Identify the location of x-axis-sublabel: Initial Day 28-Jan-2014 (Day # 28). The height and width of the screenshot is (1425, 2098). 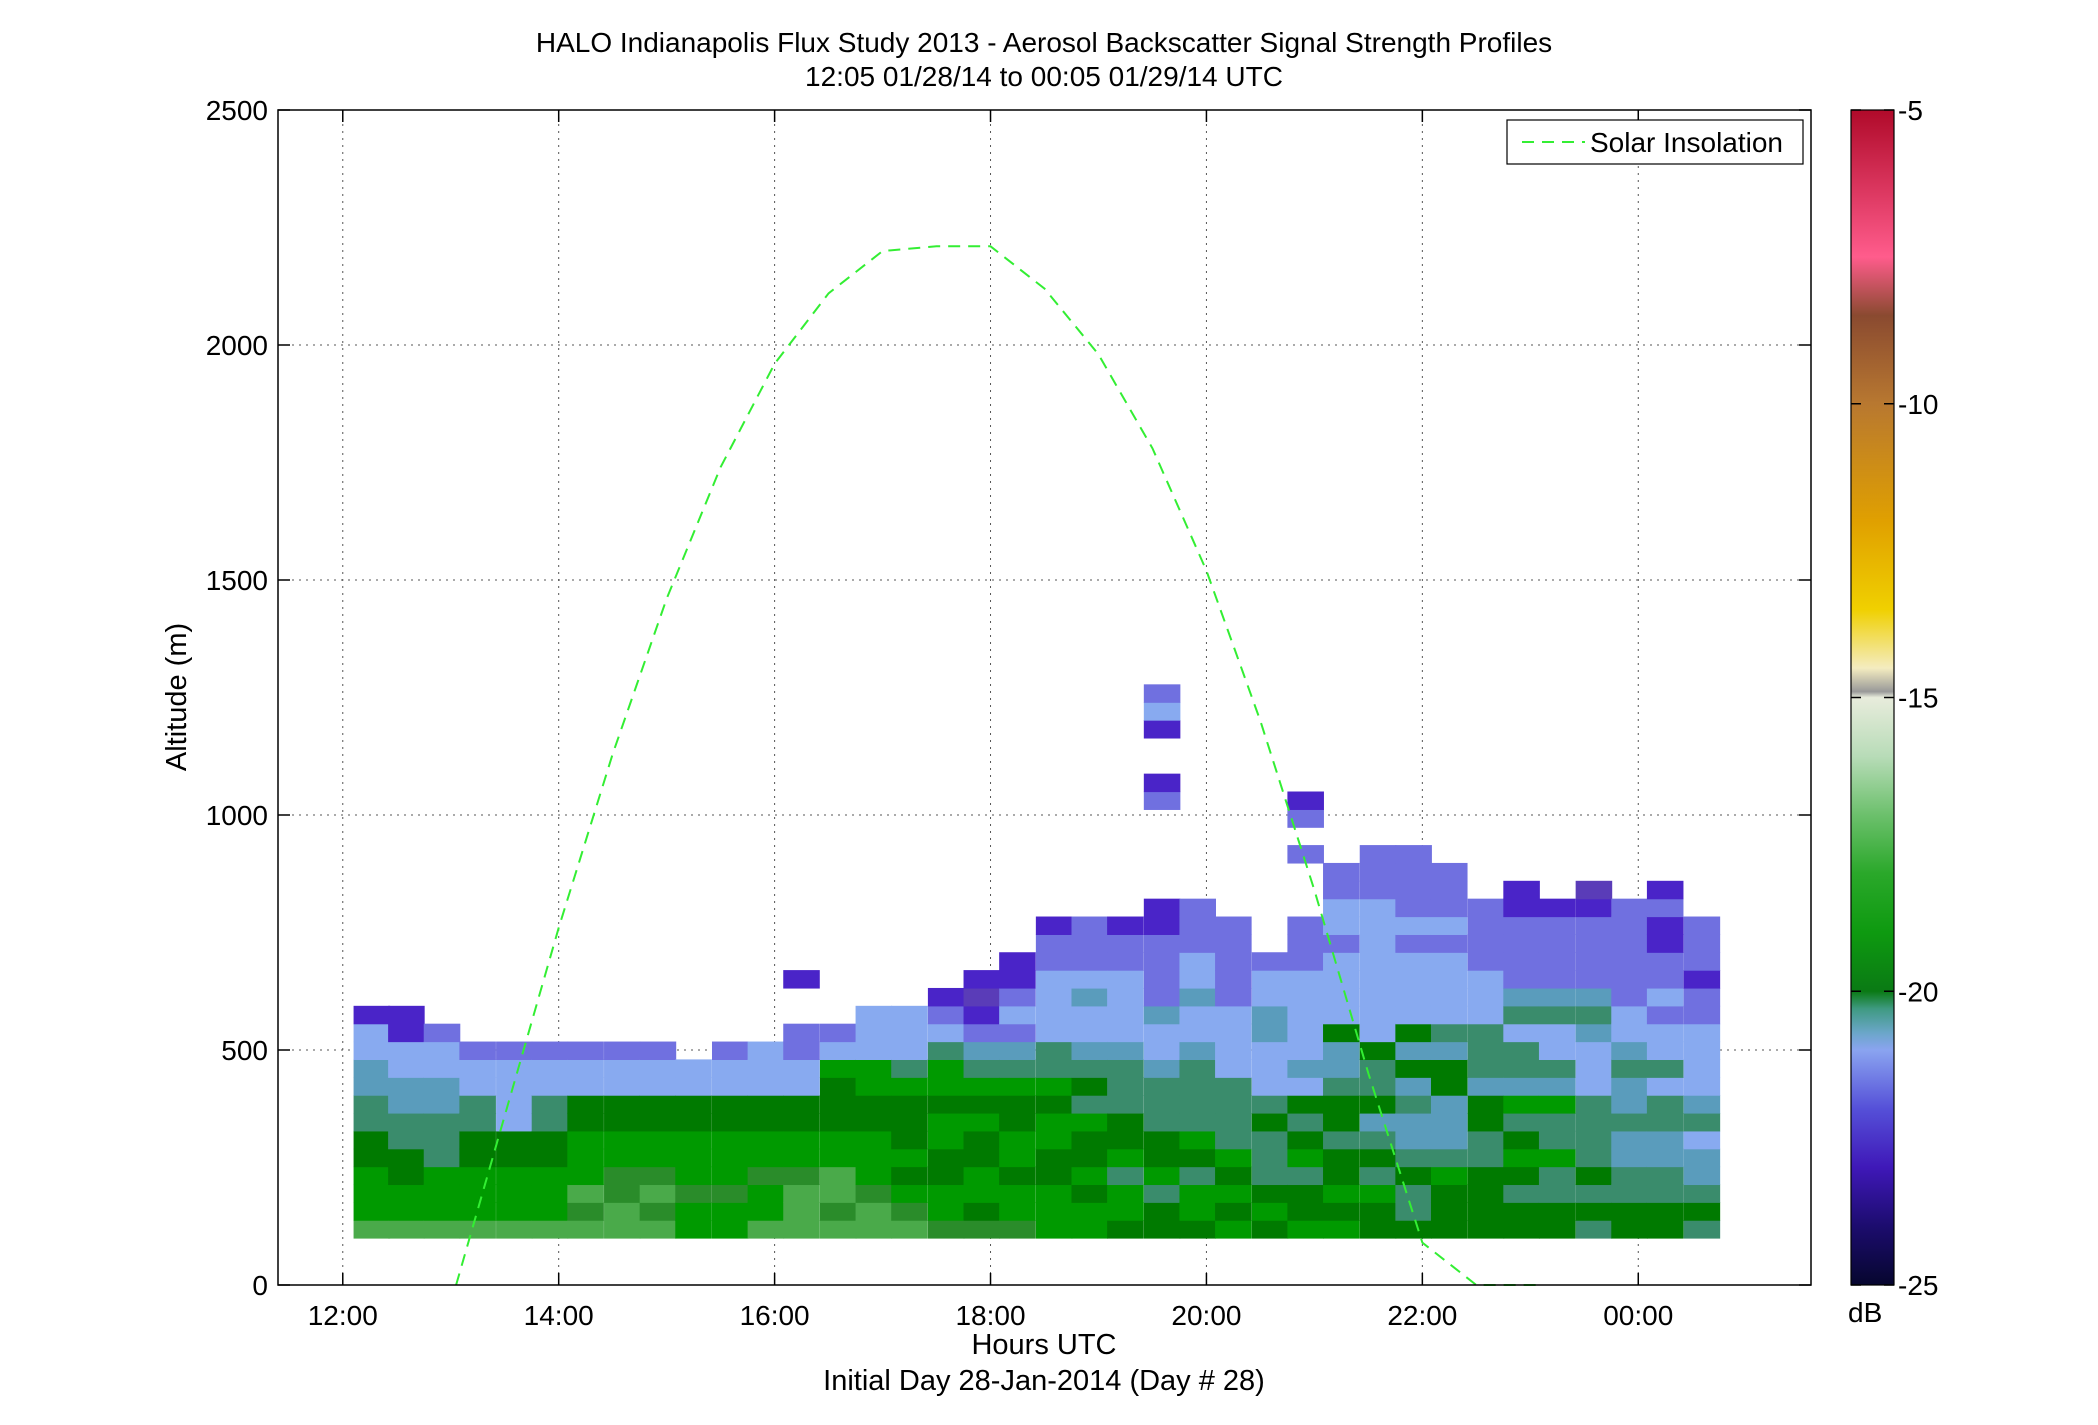
(1044, 1381).